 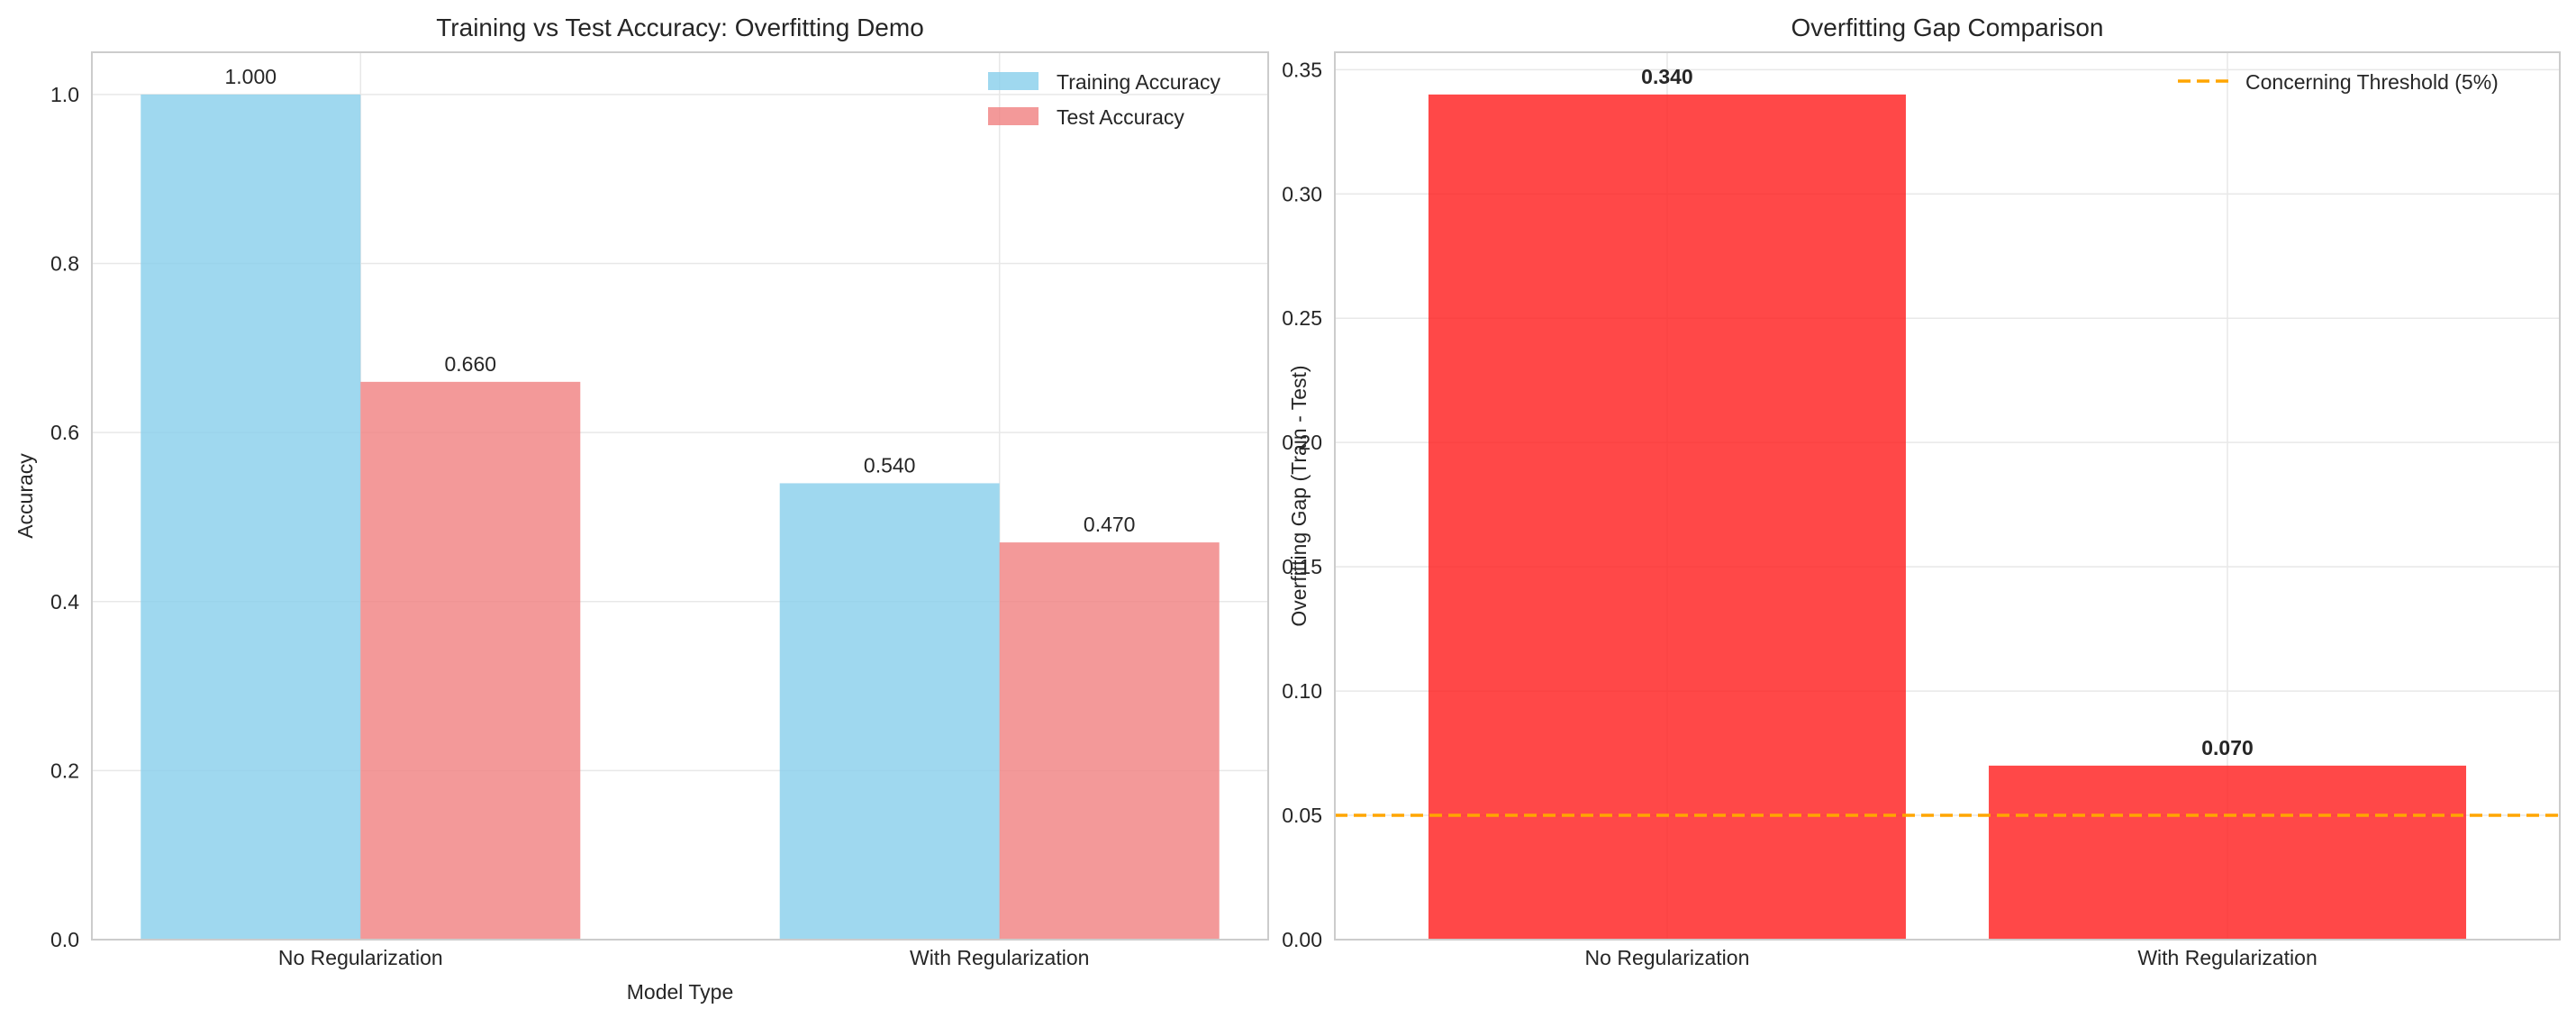 I want to click on bar-value-label: 1.000, so click(x=251, y=76).